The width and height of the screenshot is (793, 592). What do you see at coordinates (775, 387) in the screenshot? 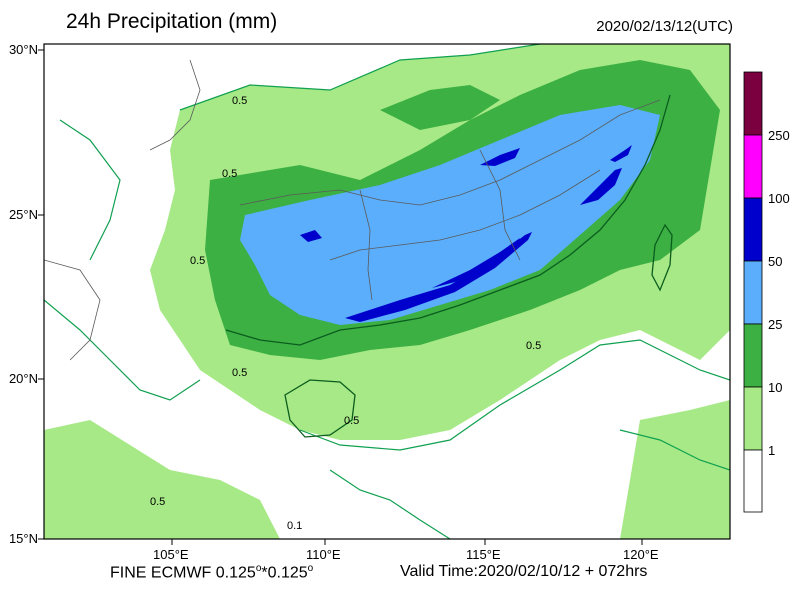
I see `colorbar-label-10: 10` at bounding box center [775, 387].